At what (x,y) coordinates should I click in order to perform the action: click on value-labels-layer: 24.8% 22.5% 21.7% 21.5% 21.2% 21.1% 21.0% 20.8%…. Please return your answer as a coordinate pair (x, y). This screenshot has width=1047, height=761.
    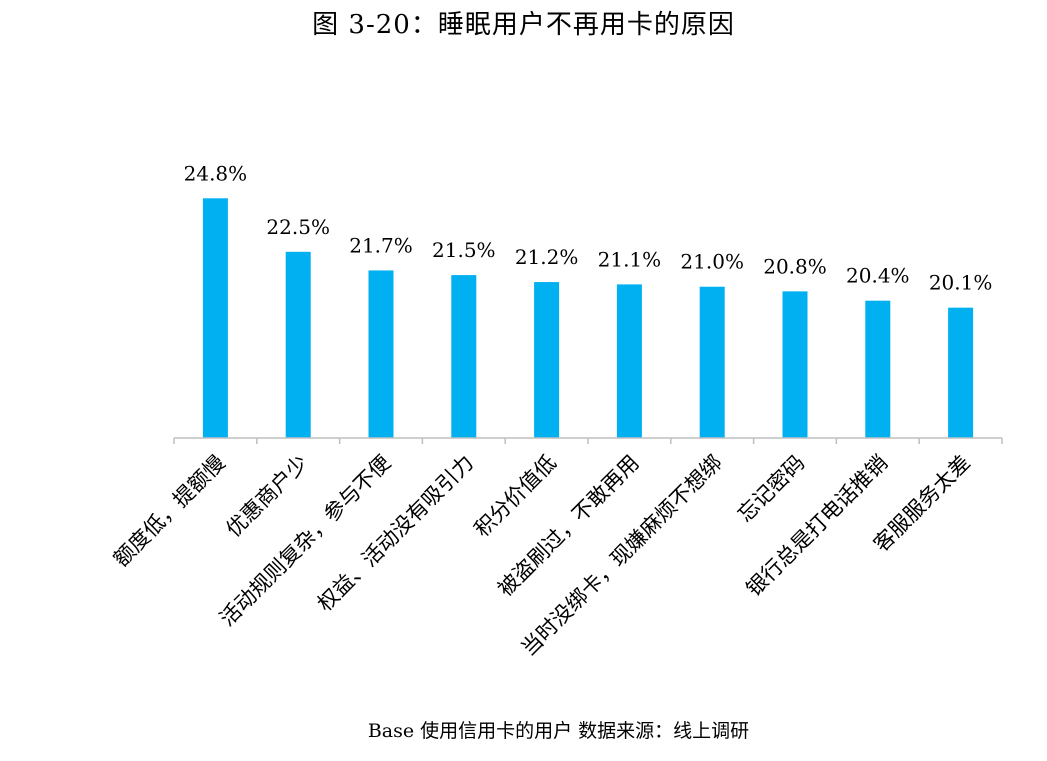
    Looking at the image, I should click on (588, 227).